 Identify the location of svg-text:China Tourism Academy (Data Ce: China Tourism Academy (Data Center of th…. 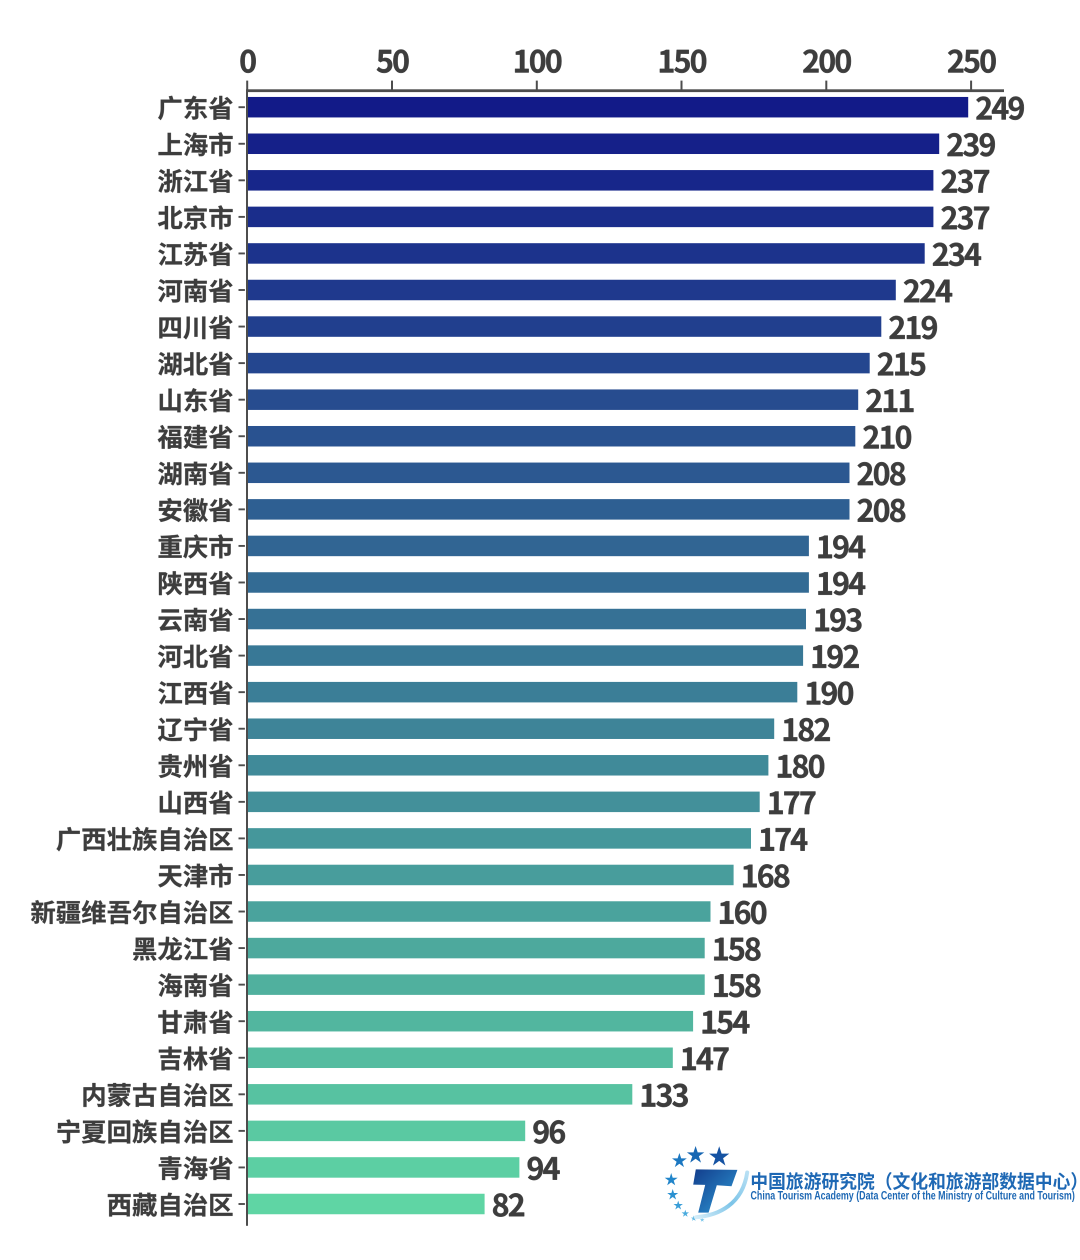
(913, 1195).